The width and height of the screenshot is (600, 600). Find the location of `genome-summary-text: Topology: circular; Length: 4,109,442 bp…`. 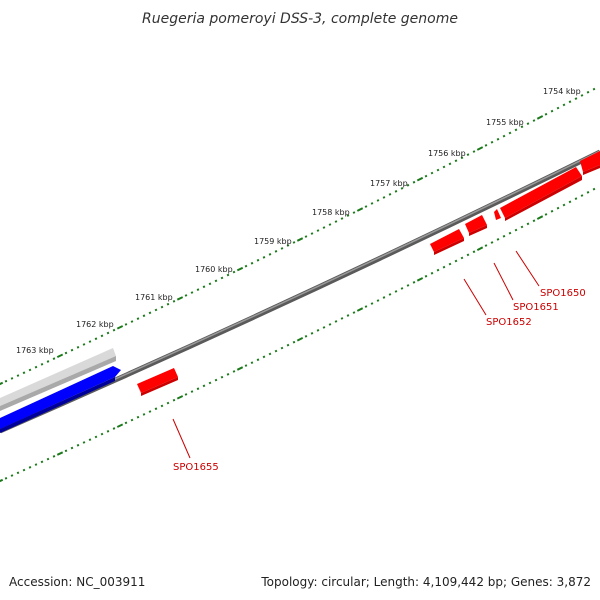

genome-summary-text: Topology: circular; Length: 4,109,442 bp… is located at coordinates (425, 582).